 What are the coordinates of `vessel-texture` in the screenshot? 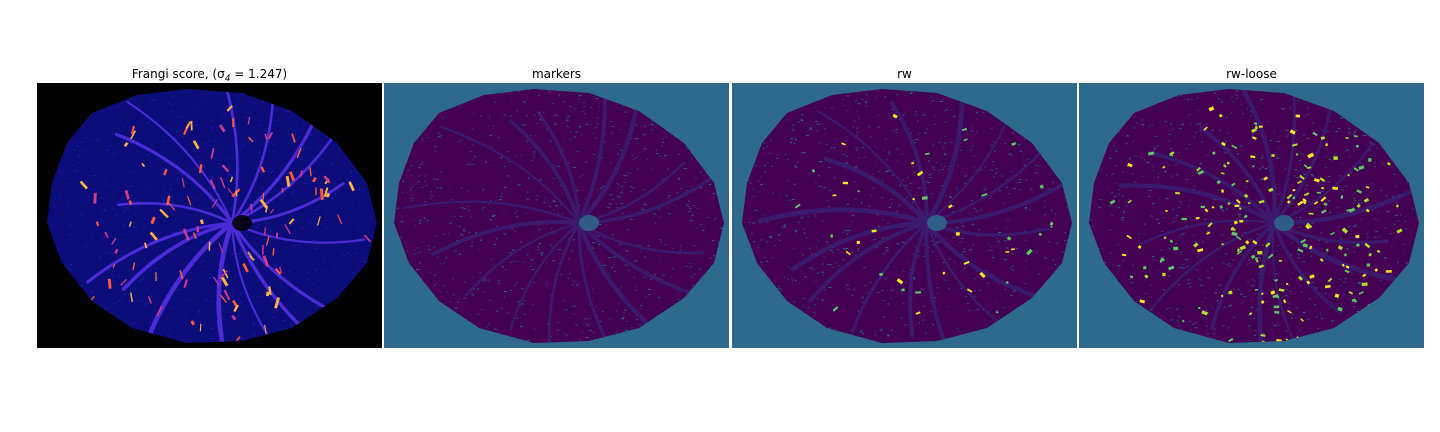 It's located at (1254, 216).